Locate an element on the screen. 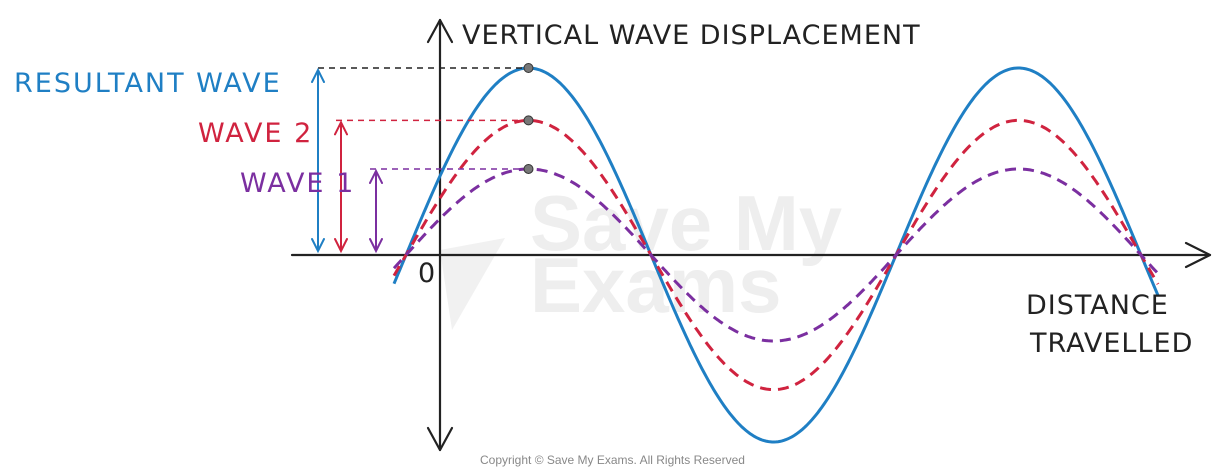 The image size is (1226, 475). horizontal-axis-arrow is located at coordinates (1198, 255).